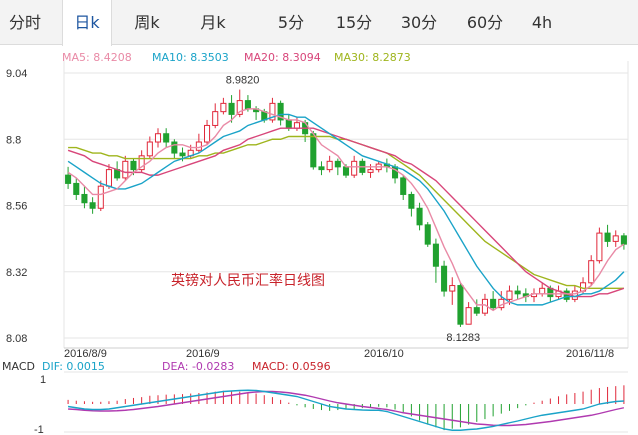  Describe the element at coordinates (282, 57) in the screenshot. I see `ma-legend-item: MA20: 8.3094` at that location.